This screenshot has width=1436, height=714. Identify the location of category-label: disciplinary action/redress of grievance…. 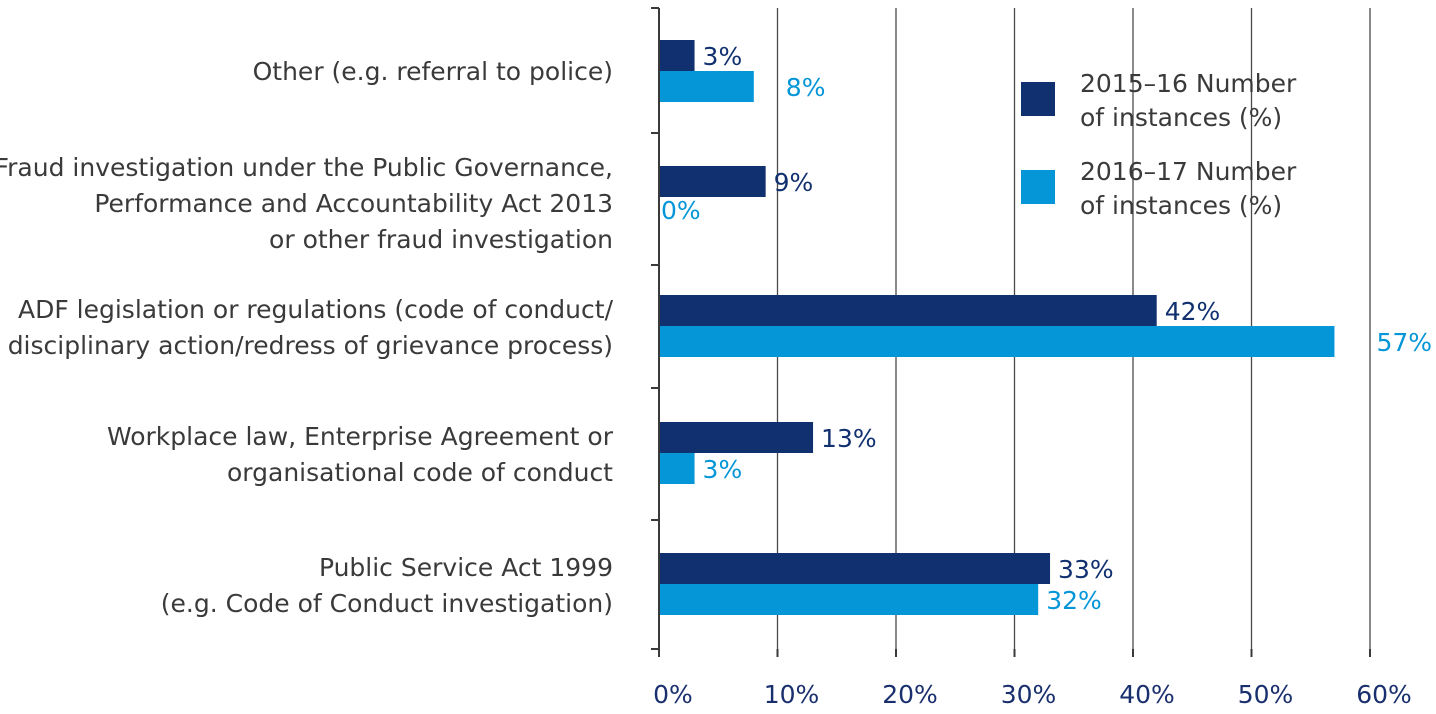
(310, 345).